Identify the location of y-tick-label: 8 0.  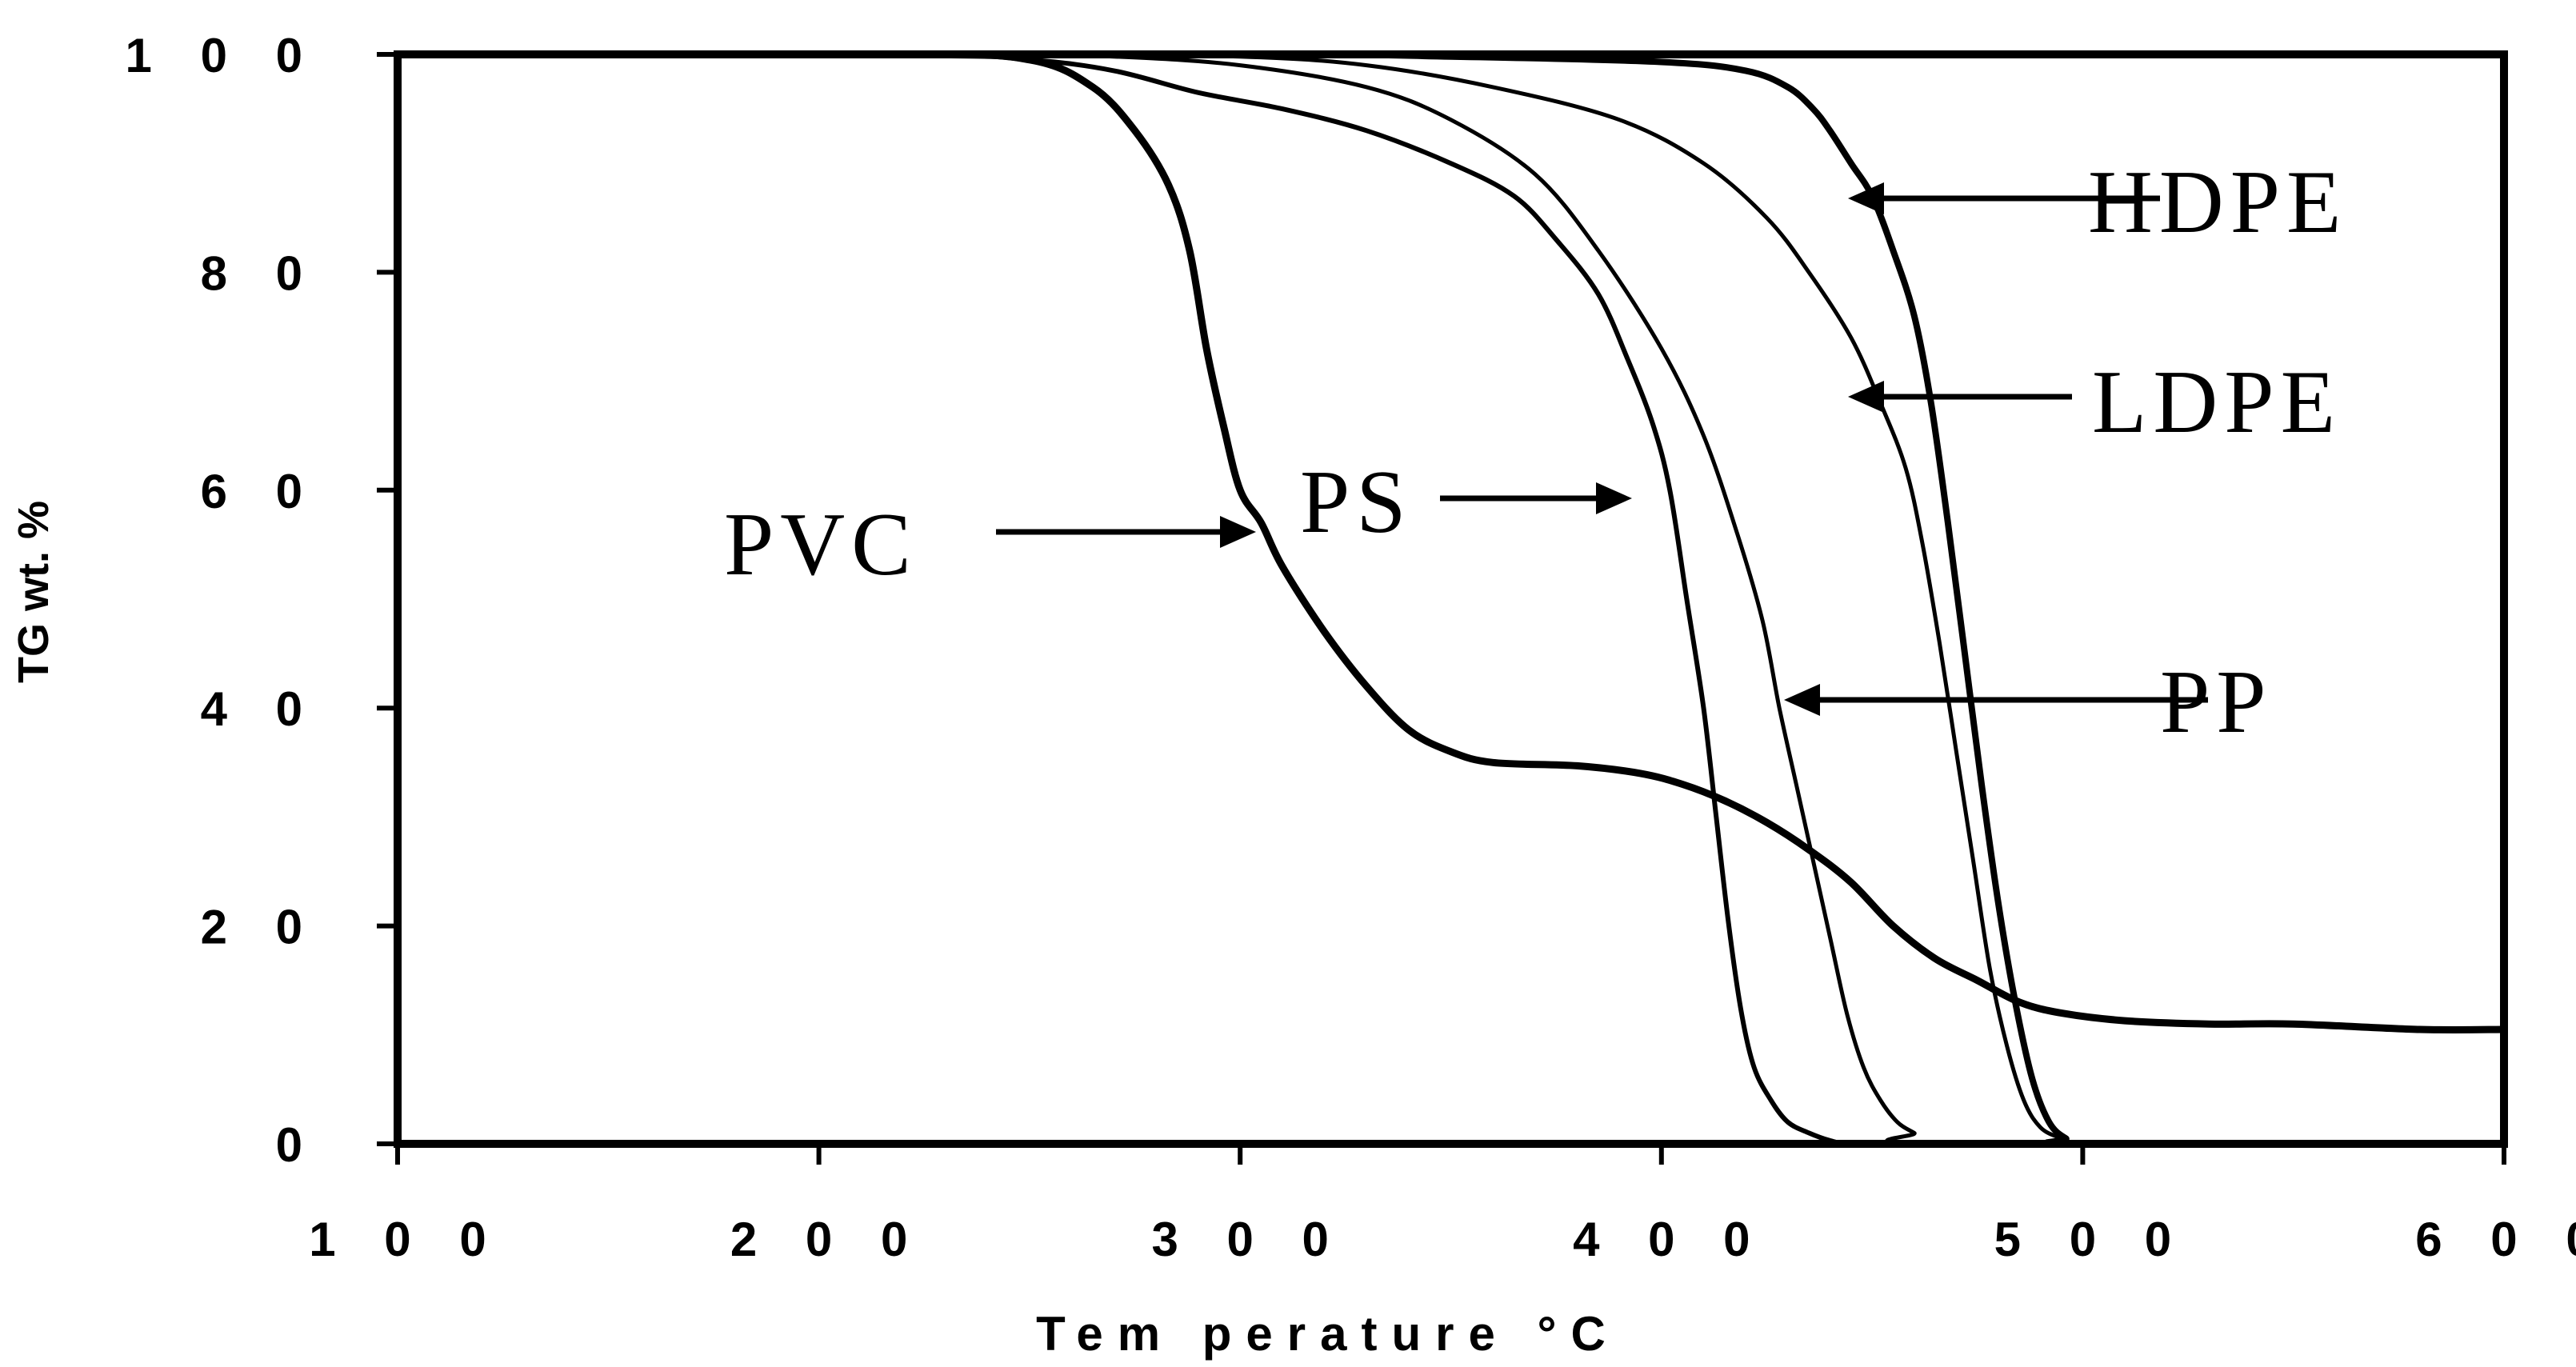
(260, 273).